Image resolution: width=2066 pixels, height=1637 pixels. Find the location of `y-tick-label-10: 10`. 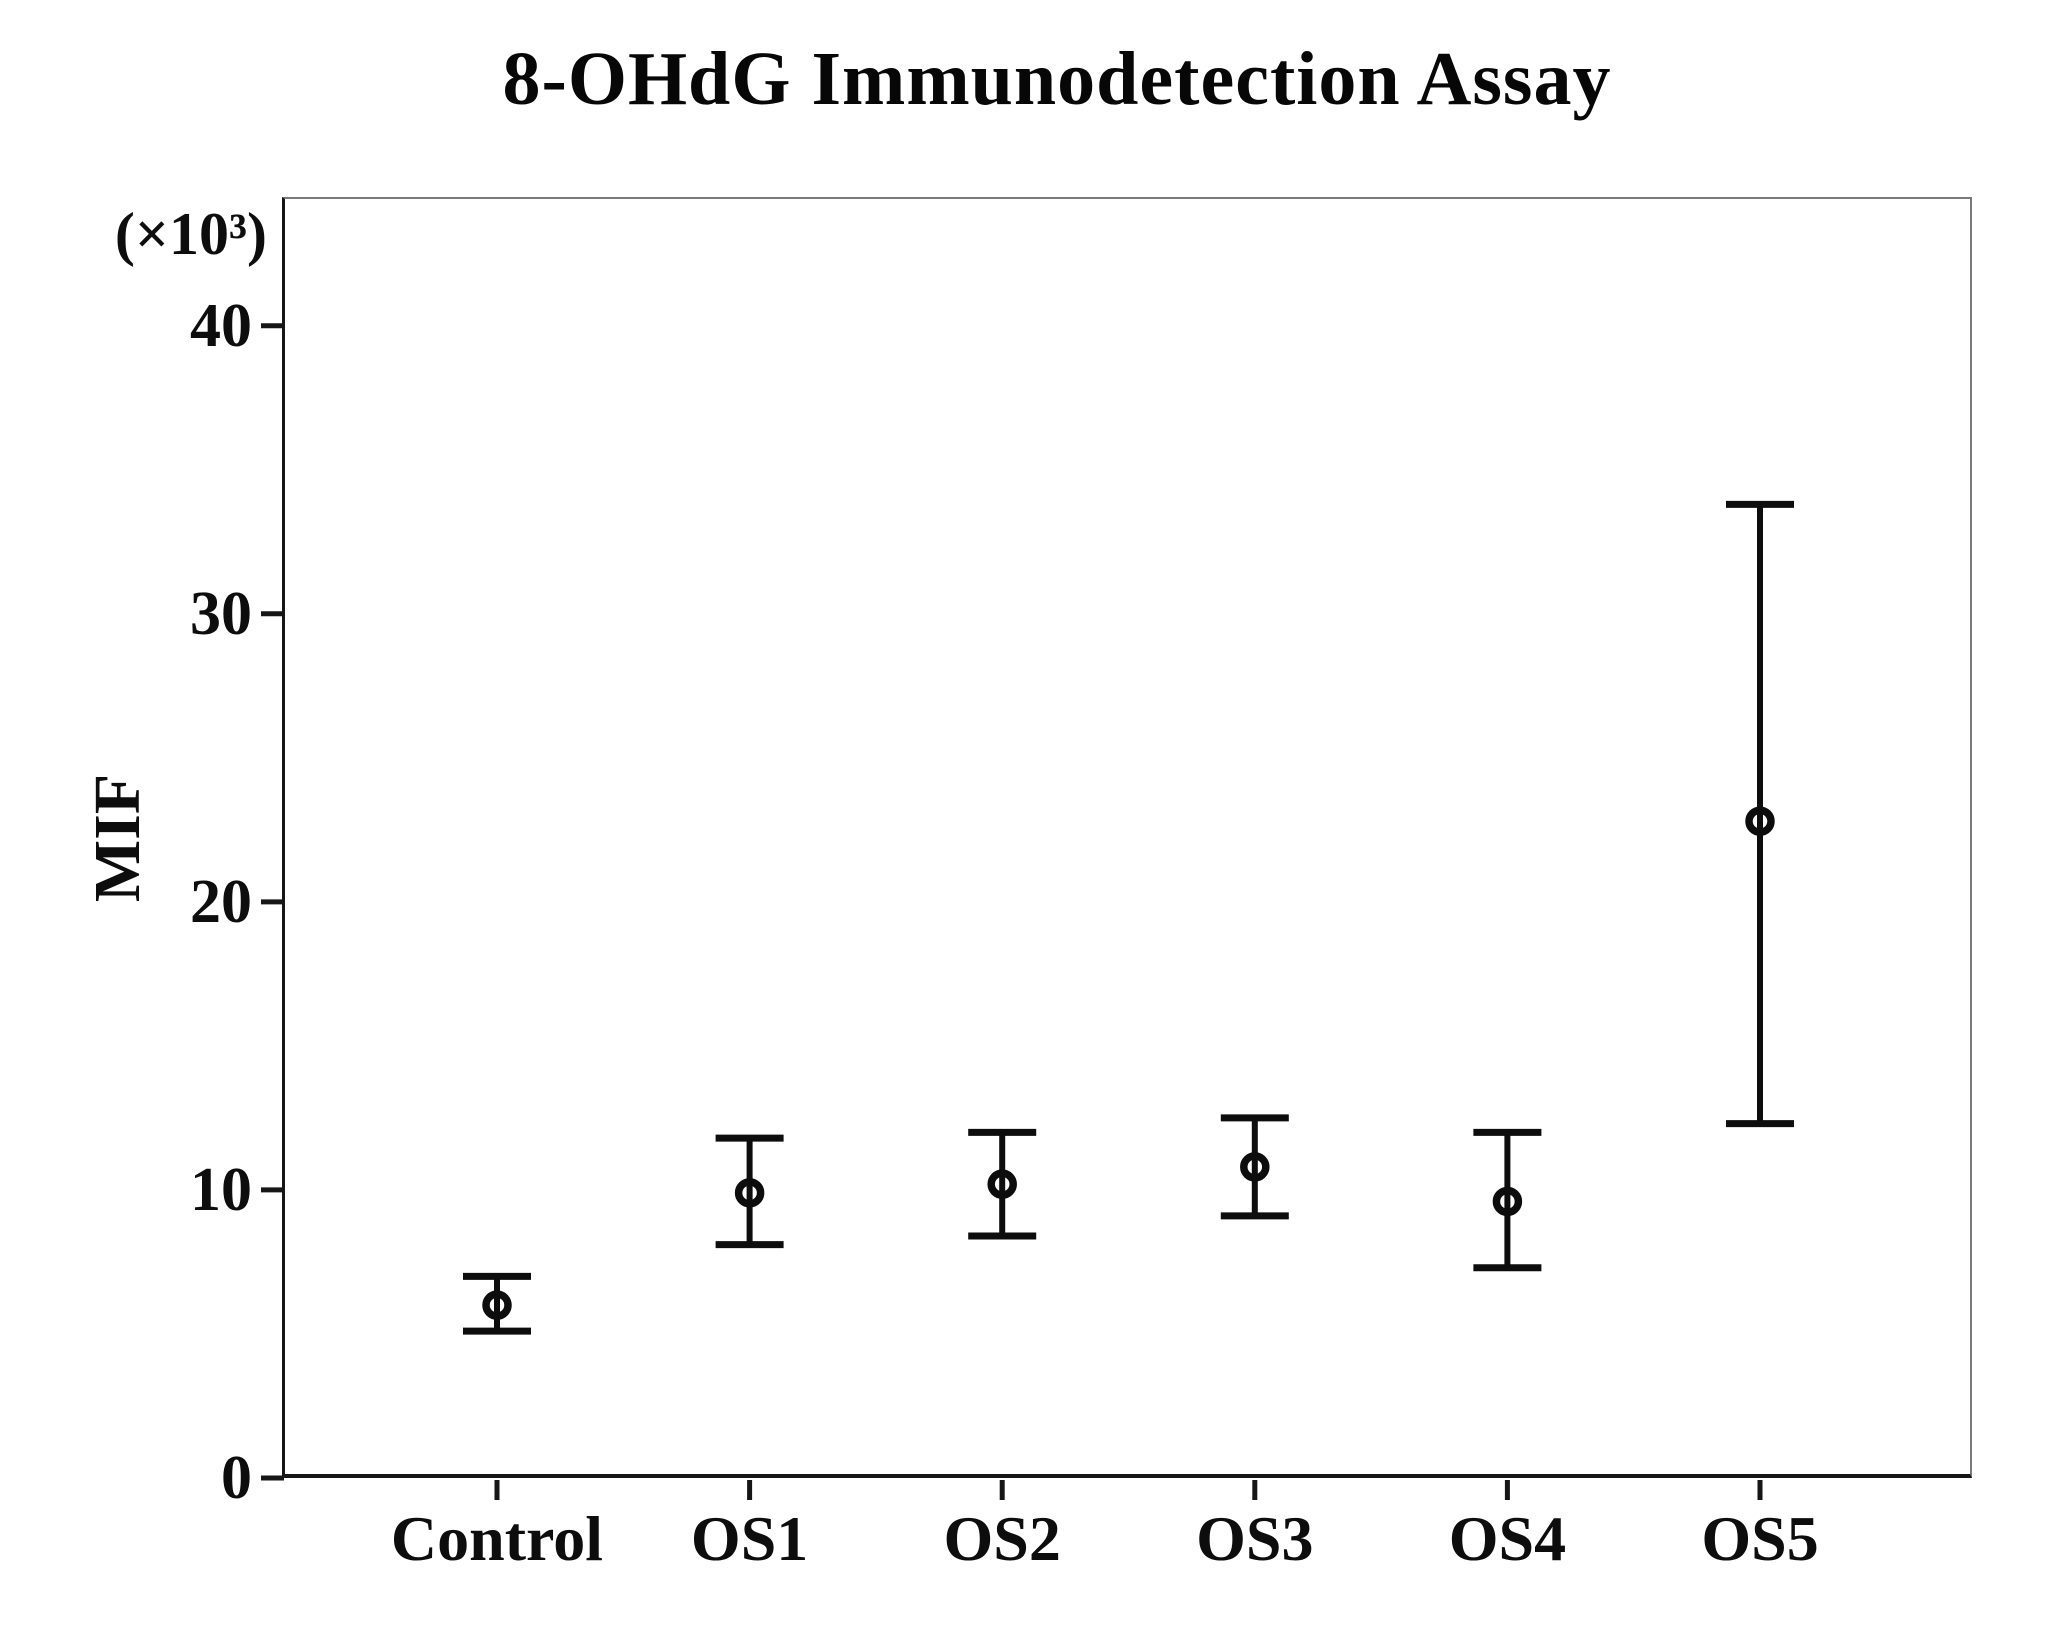

y-tick-label-10: 10 is located at coordinates (221, 1189).